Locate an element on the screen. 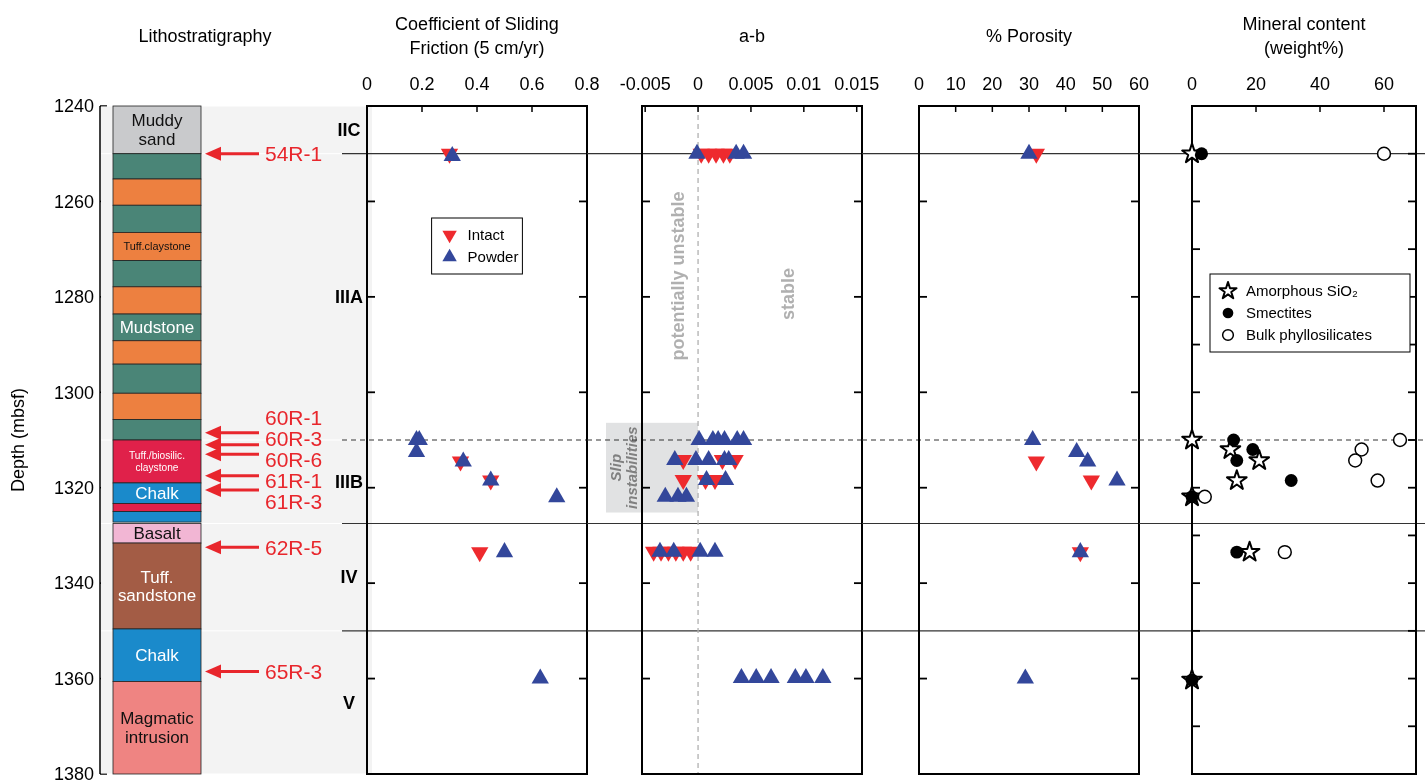 This screenshot has width=1425, height=784. band-label: Slip instabilities is located at coordinates (624, 467).